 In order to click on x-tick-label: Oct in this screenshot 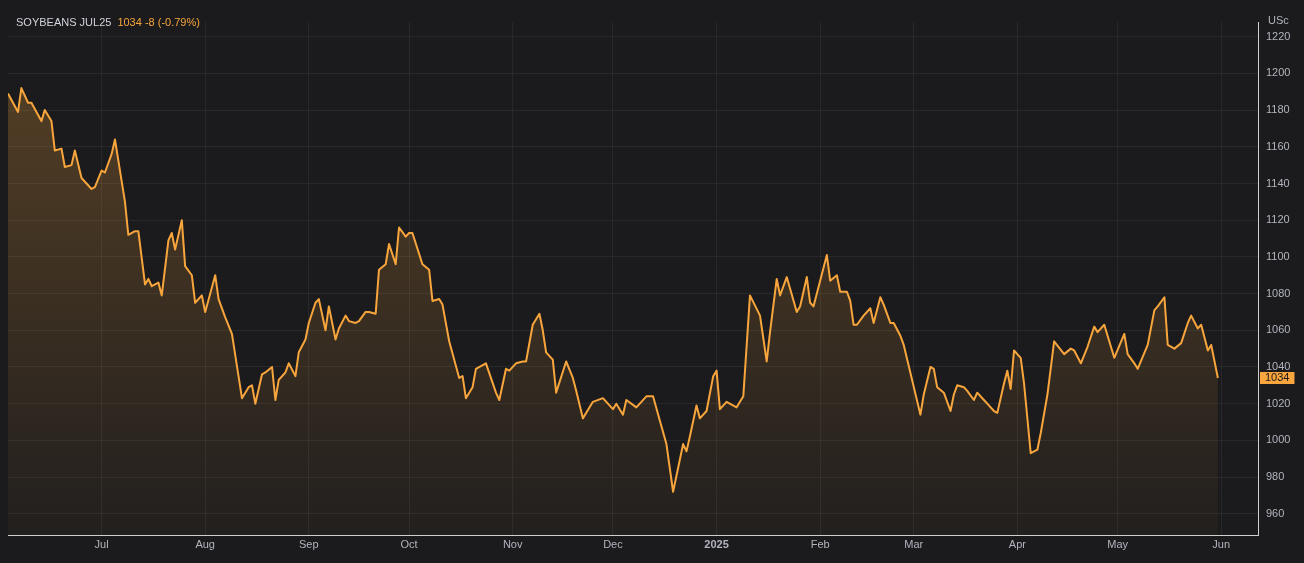, I will do `click(409, 544)`.